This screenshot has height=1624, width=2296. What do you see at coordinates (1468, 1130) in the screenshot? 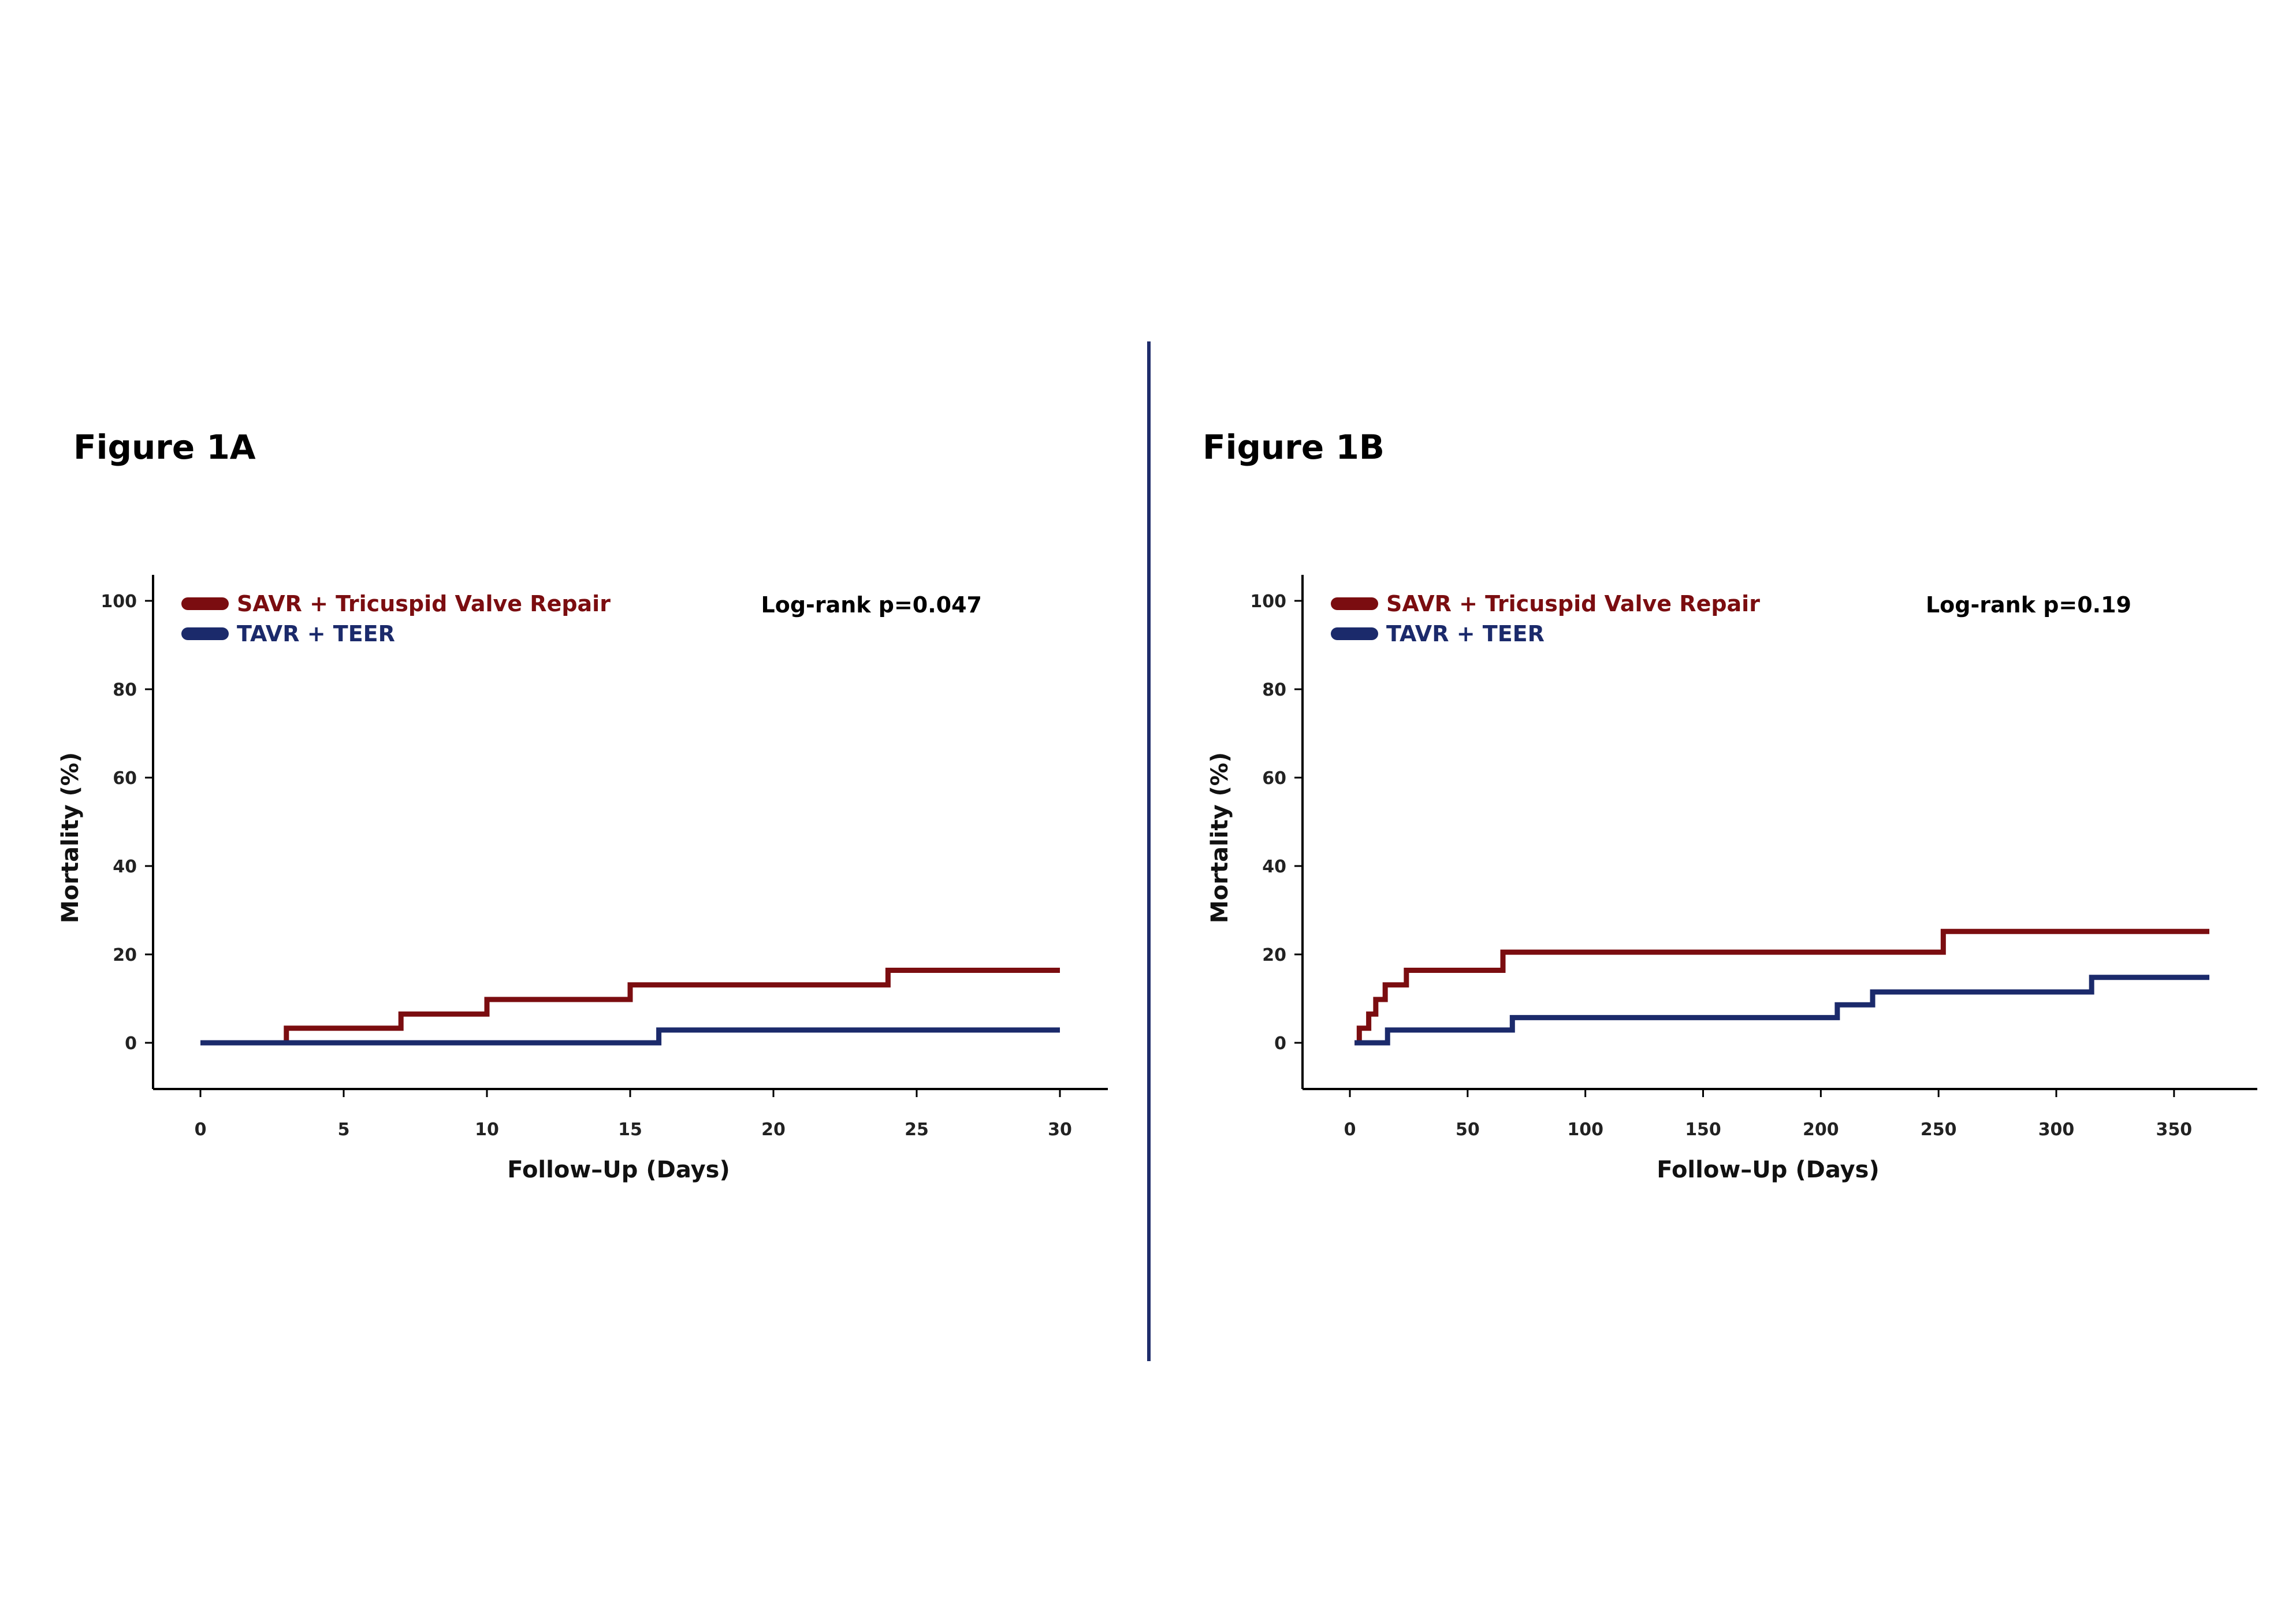
I see `x-tick-label: 50` at bounding box center [1468, 1130].